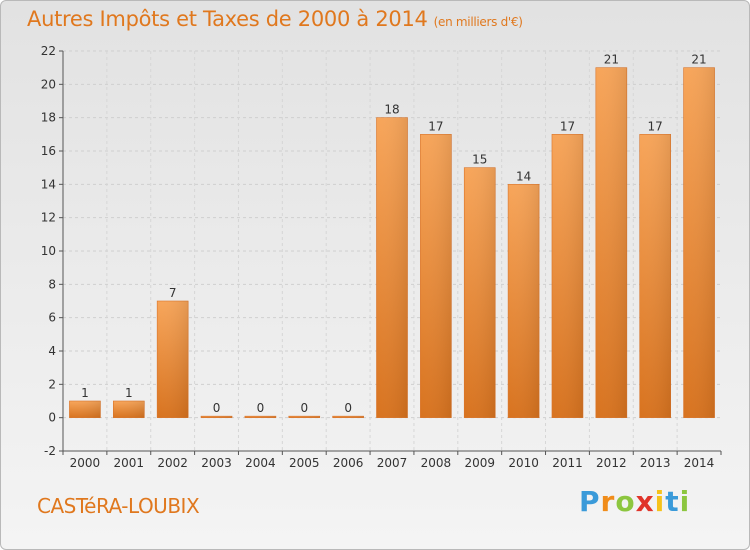  I want to click on x-tick-label: 2001, so click(129, 463).